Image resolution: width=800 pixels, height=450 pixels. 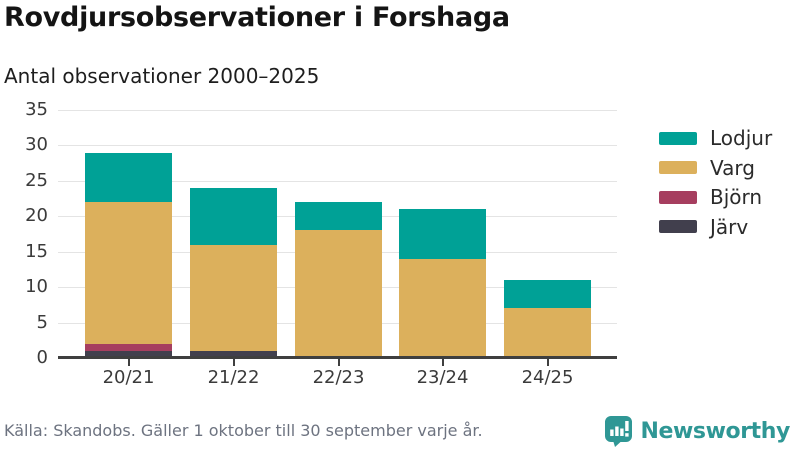 I want to click on y-tick-label: 0, so click(x=42, y=357).